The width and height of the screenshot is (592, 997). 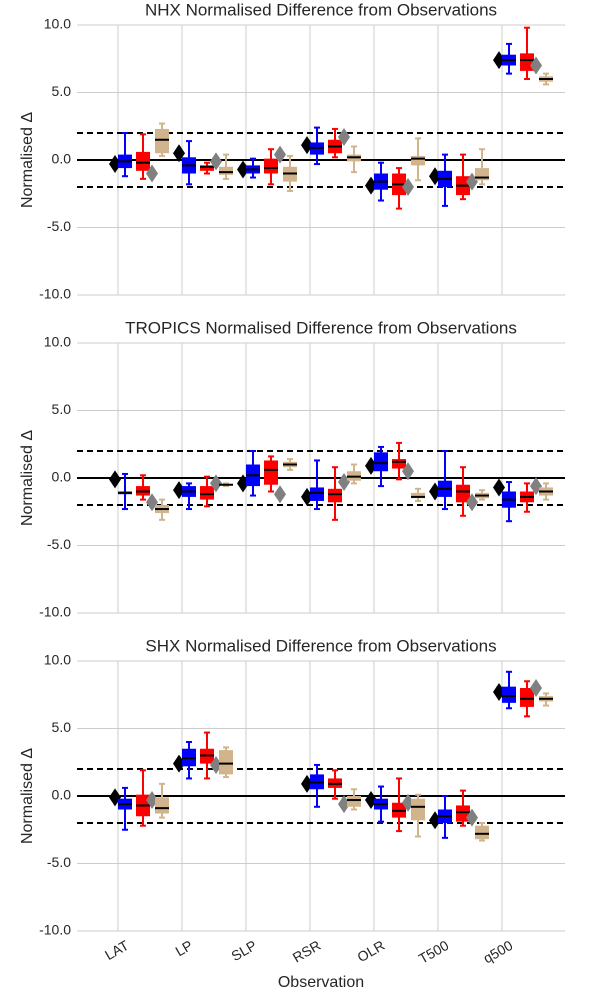 I want to click on x-tick-label: q500, so click(x=497, y=952).